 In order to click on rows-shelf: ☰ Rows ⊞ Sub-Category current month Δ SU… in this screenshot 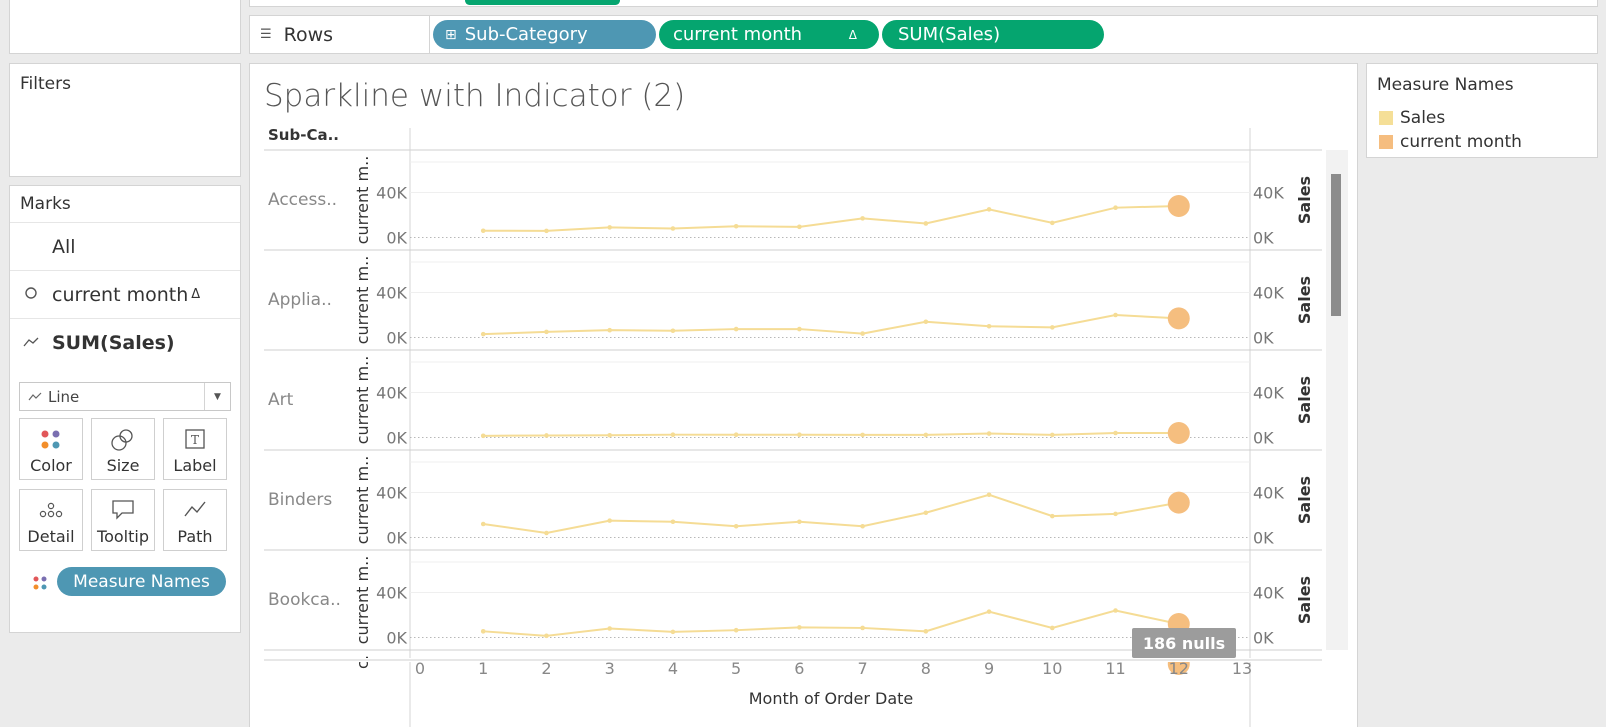, I will do `click(923, 34)`.